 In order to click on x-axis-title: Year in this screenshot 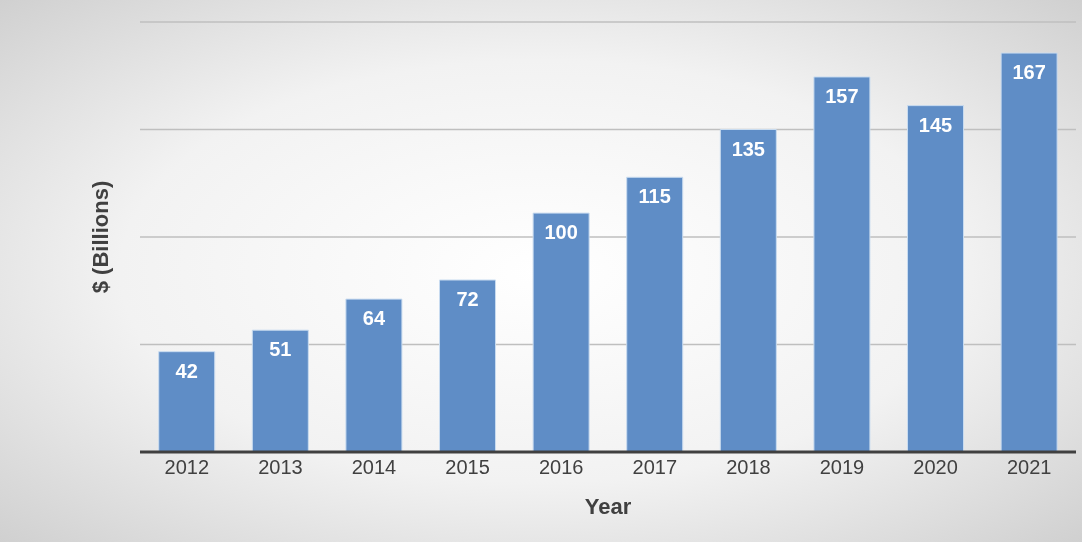, I will do `click(608, 506)`.